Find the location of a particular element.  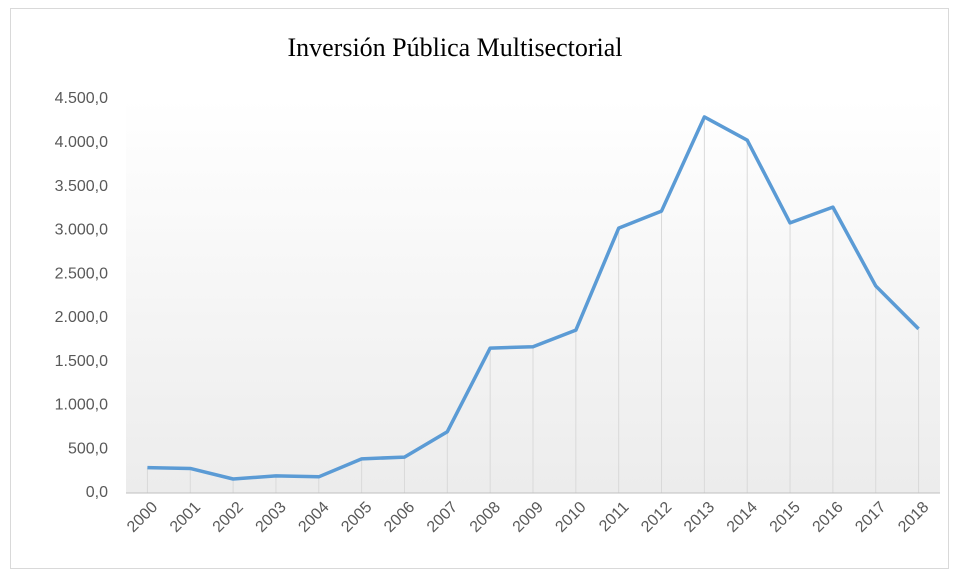

y-tick-label: 500,0 is located at coordinates (88, 448).